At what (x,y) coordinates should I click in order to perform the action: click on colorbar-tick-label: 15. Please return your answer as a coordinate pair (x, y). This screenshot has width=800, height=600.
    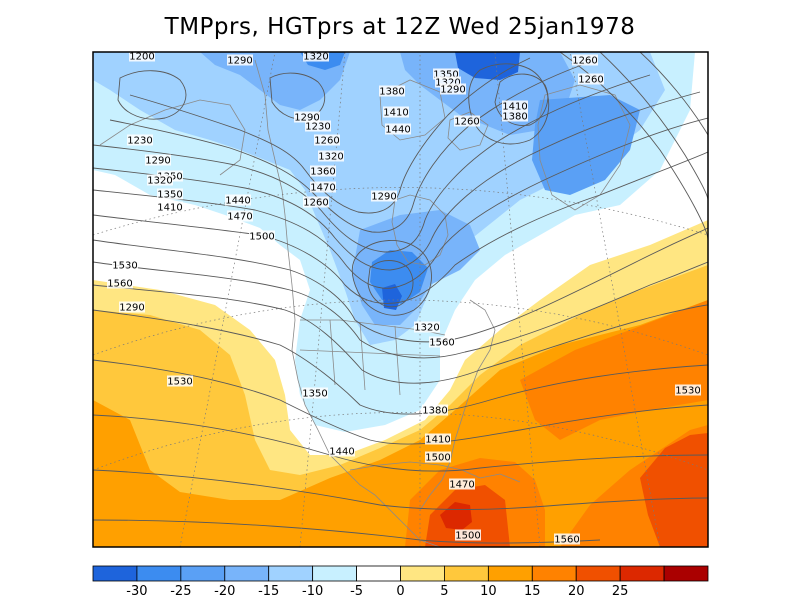
    Looking at the image, I should click on (532, 591).